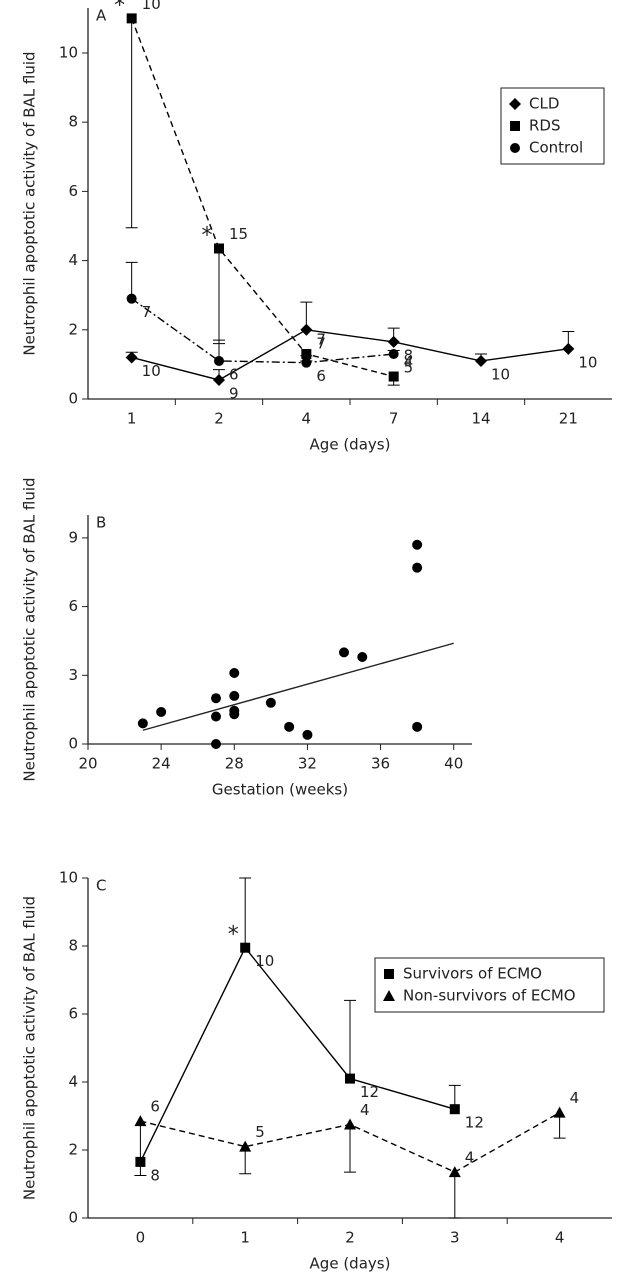  Describe the element at coordinates (161, 764) in the screenshot. I see `x-tick-label: 24` at that location.